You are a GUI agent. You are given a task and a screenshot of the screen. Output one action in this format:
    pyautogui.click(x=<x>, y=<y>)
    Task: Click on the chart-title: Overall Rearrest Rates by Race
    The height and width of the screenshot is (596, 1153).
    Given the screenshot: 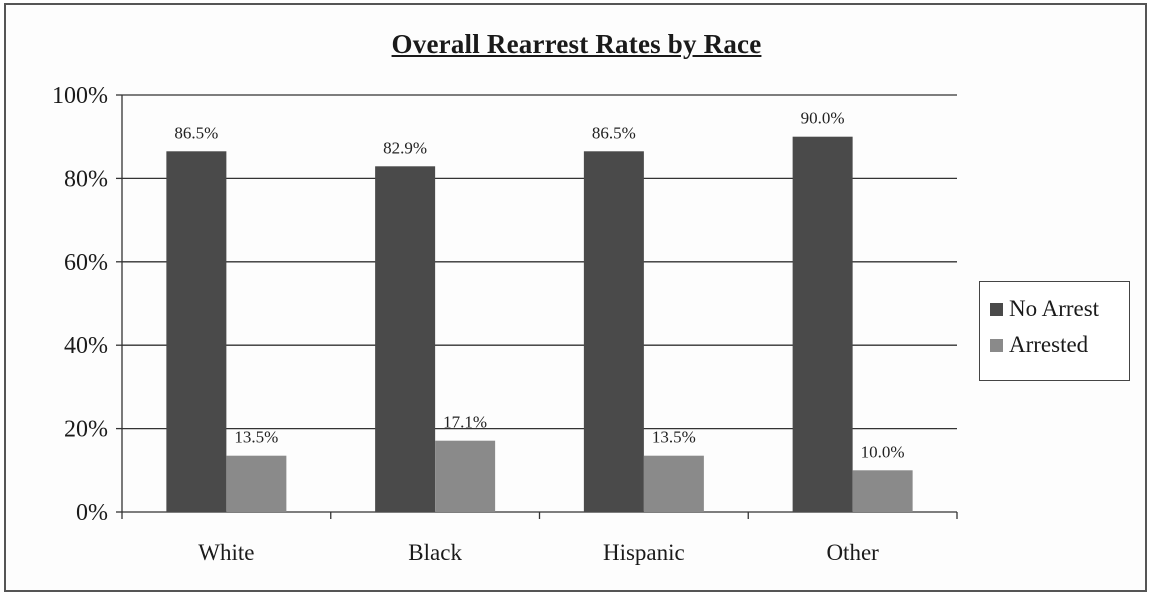 What is the action you would take?
    pyautogui.click(x=576, y=44)
    